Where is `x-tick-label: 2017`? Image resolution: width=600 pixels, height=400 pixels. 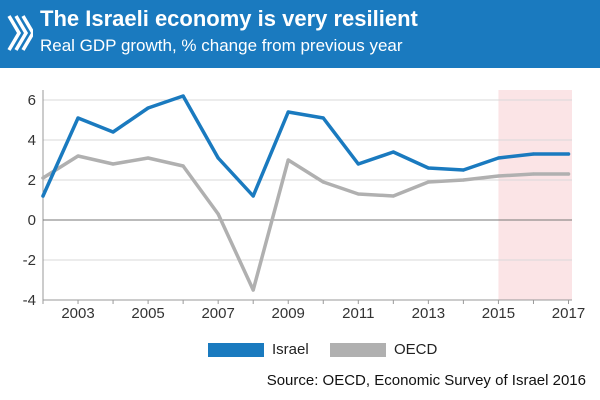
x-tick-label: 2017 is located at coordinates (568, 313).